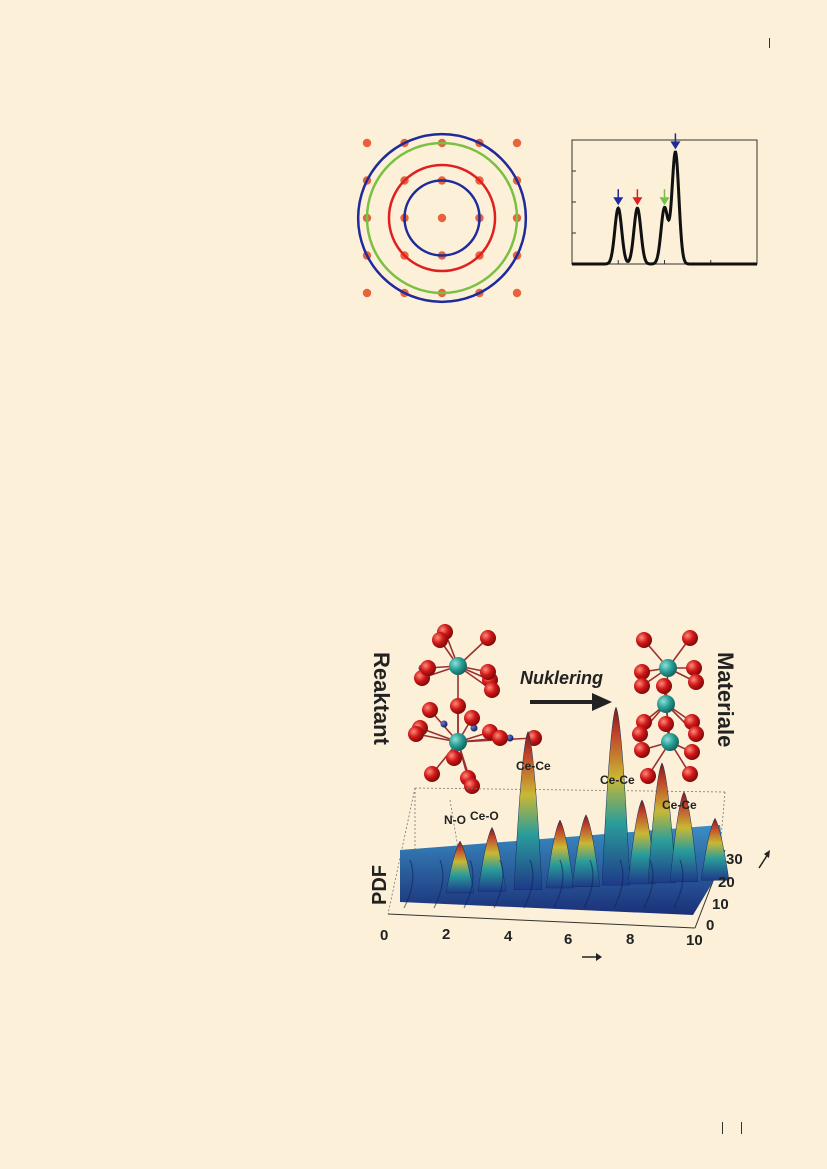  I want to click on x-tick-label: 8, so click(630, 939).